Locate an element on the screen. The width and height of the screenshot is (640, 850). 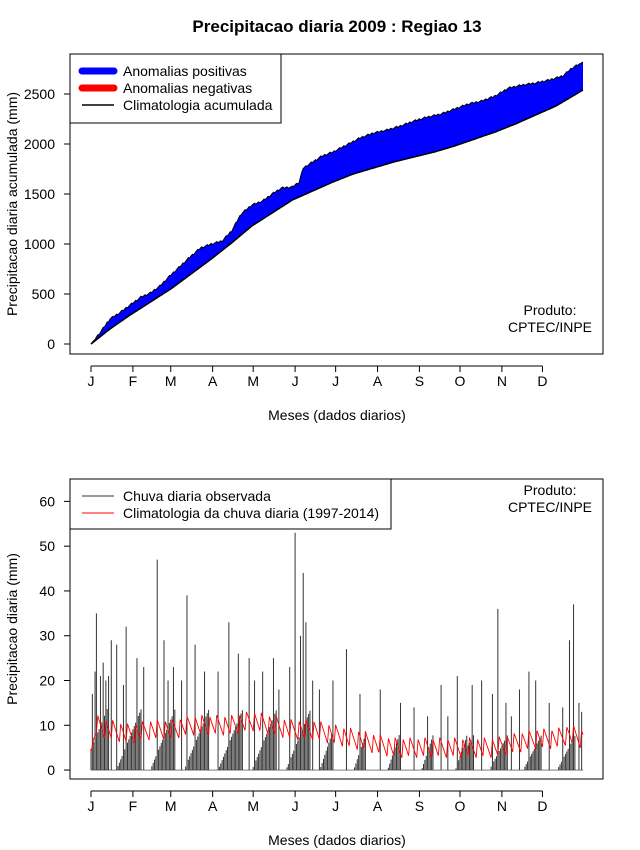
y-tick-label: 60 is located at coordinates (47, 501).